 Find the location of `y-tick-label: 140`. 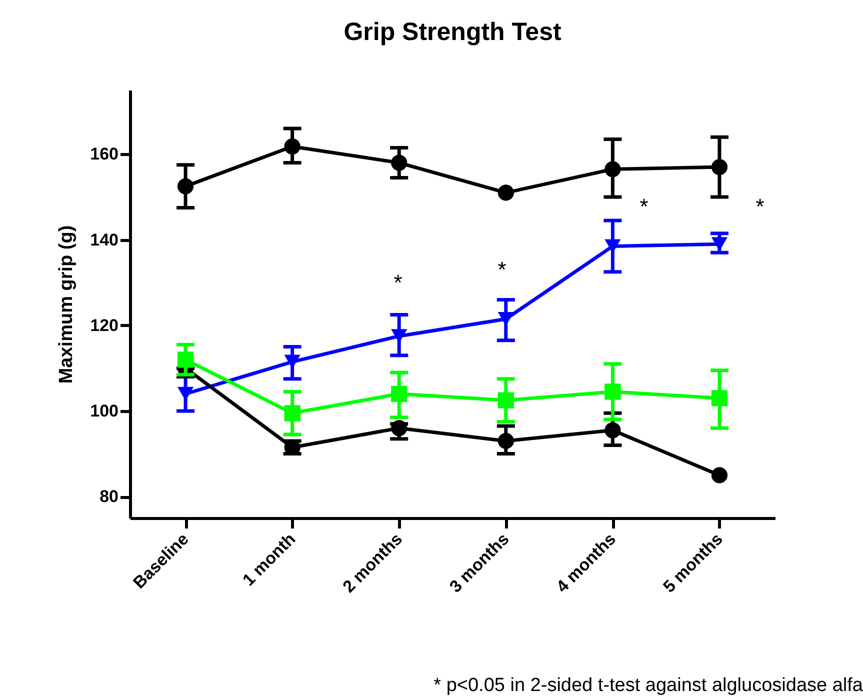

y-tick-label: 140 is located at coordinates (104, 240).